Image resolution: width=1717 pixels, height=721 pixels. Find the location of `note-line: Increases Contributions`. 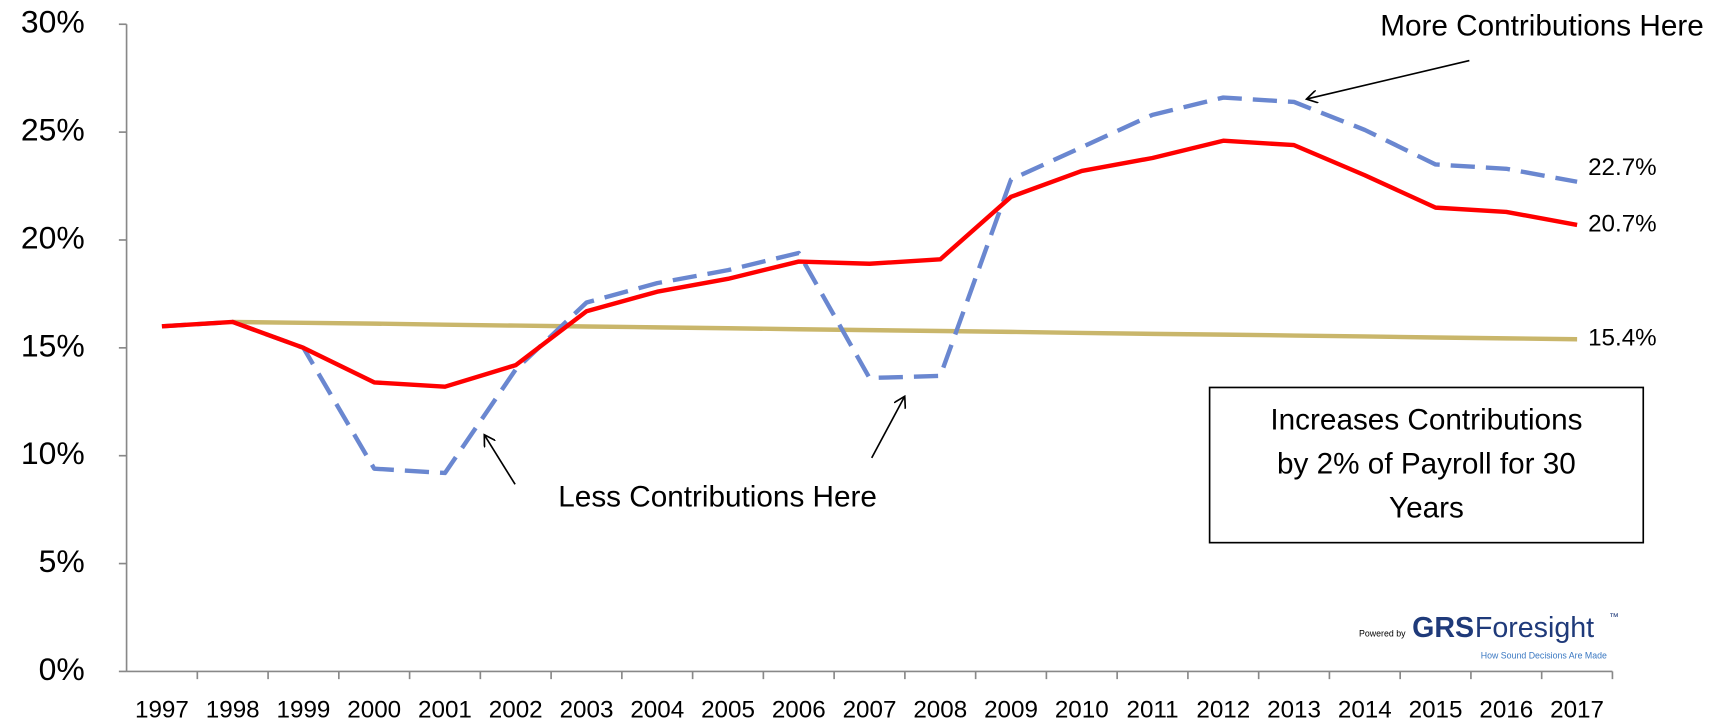

note-line: Increases Contributions is located at coordinates (1426, 419).